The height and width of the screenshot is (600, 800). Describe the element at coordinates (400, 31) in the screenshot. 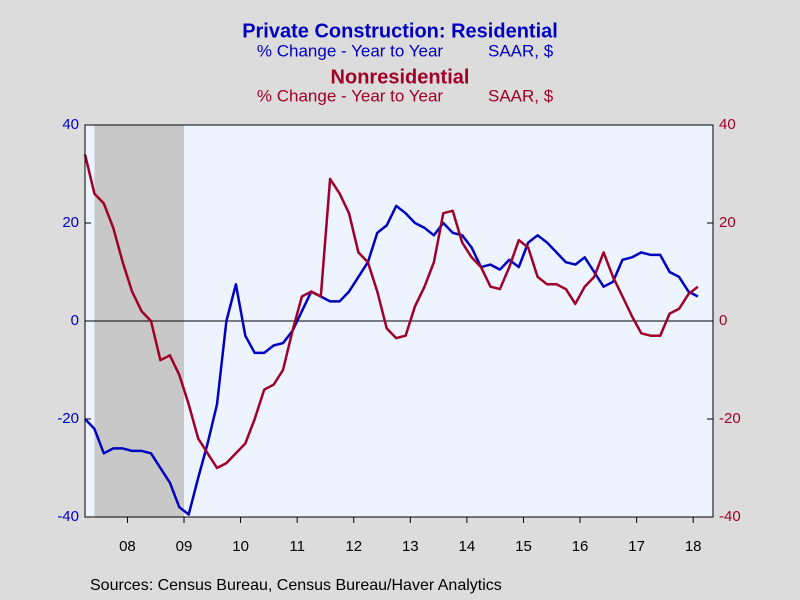

I see `chart-title: Private Construction: Residential` at that location.